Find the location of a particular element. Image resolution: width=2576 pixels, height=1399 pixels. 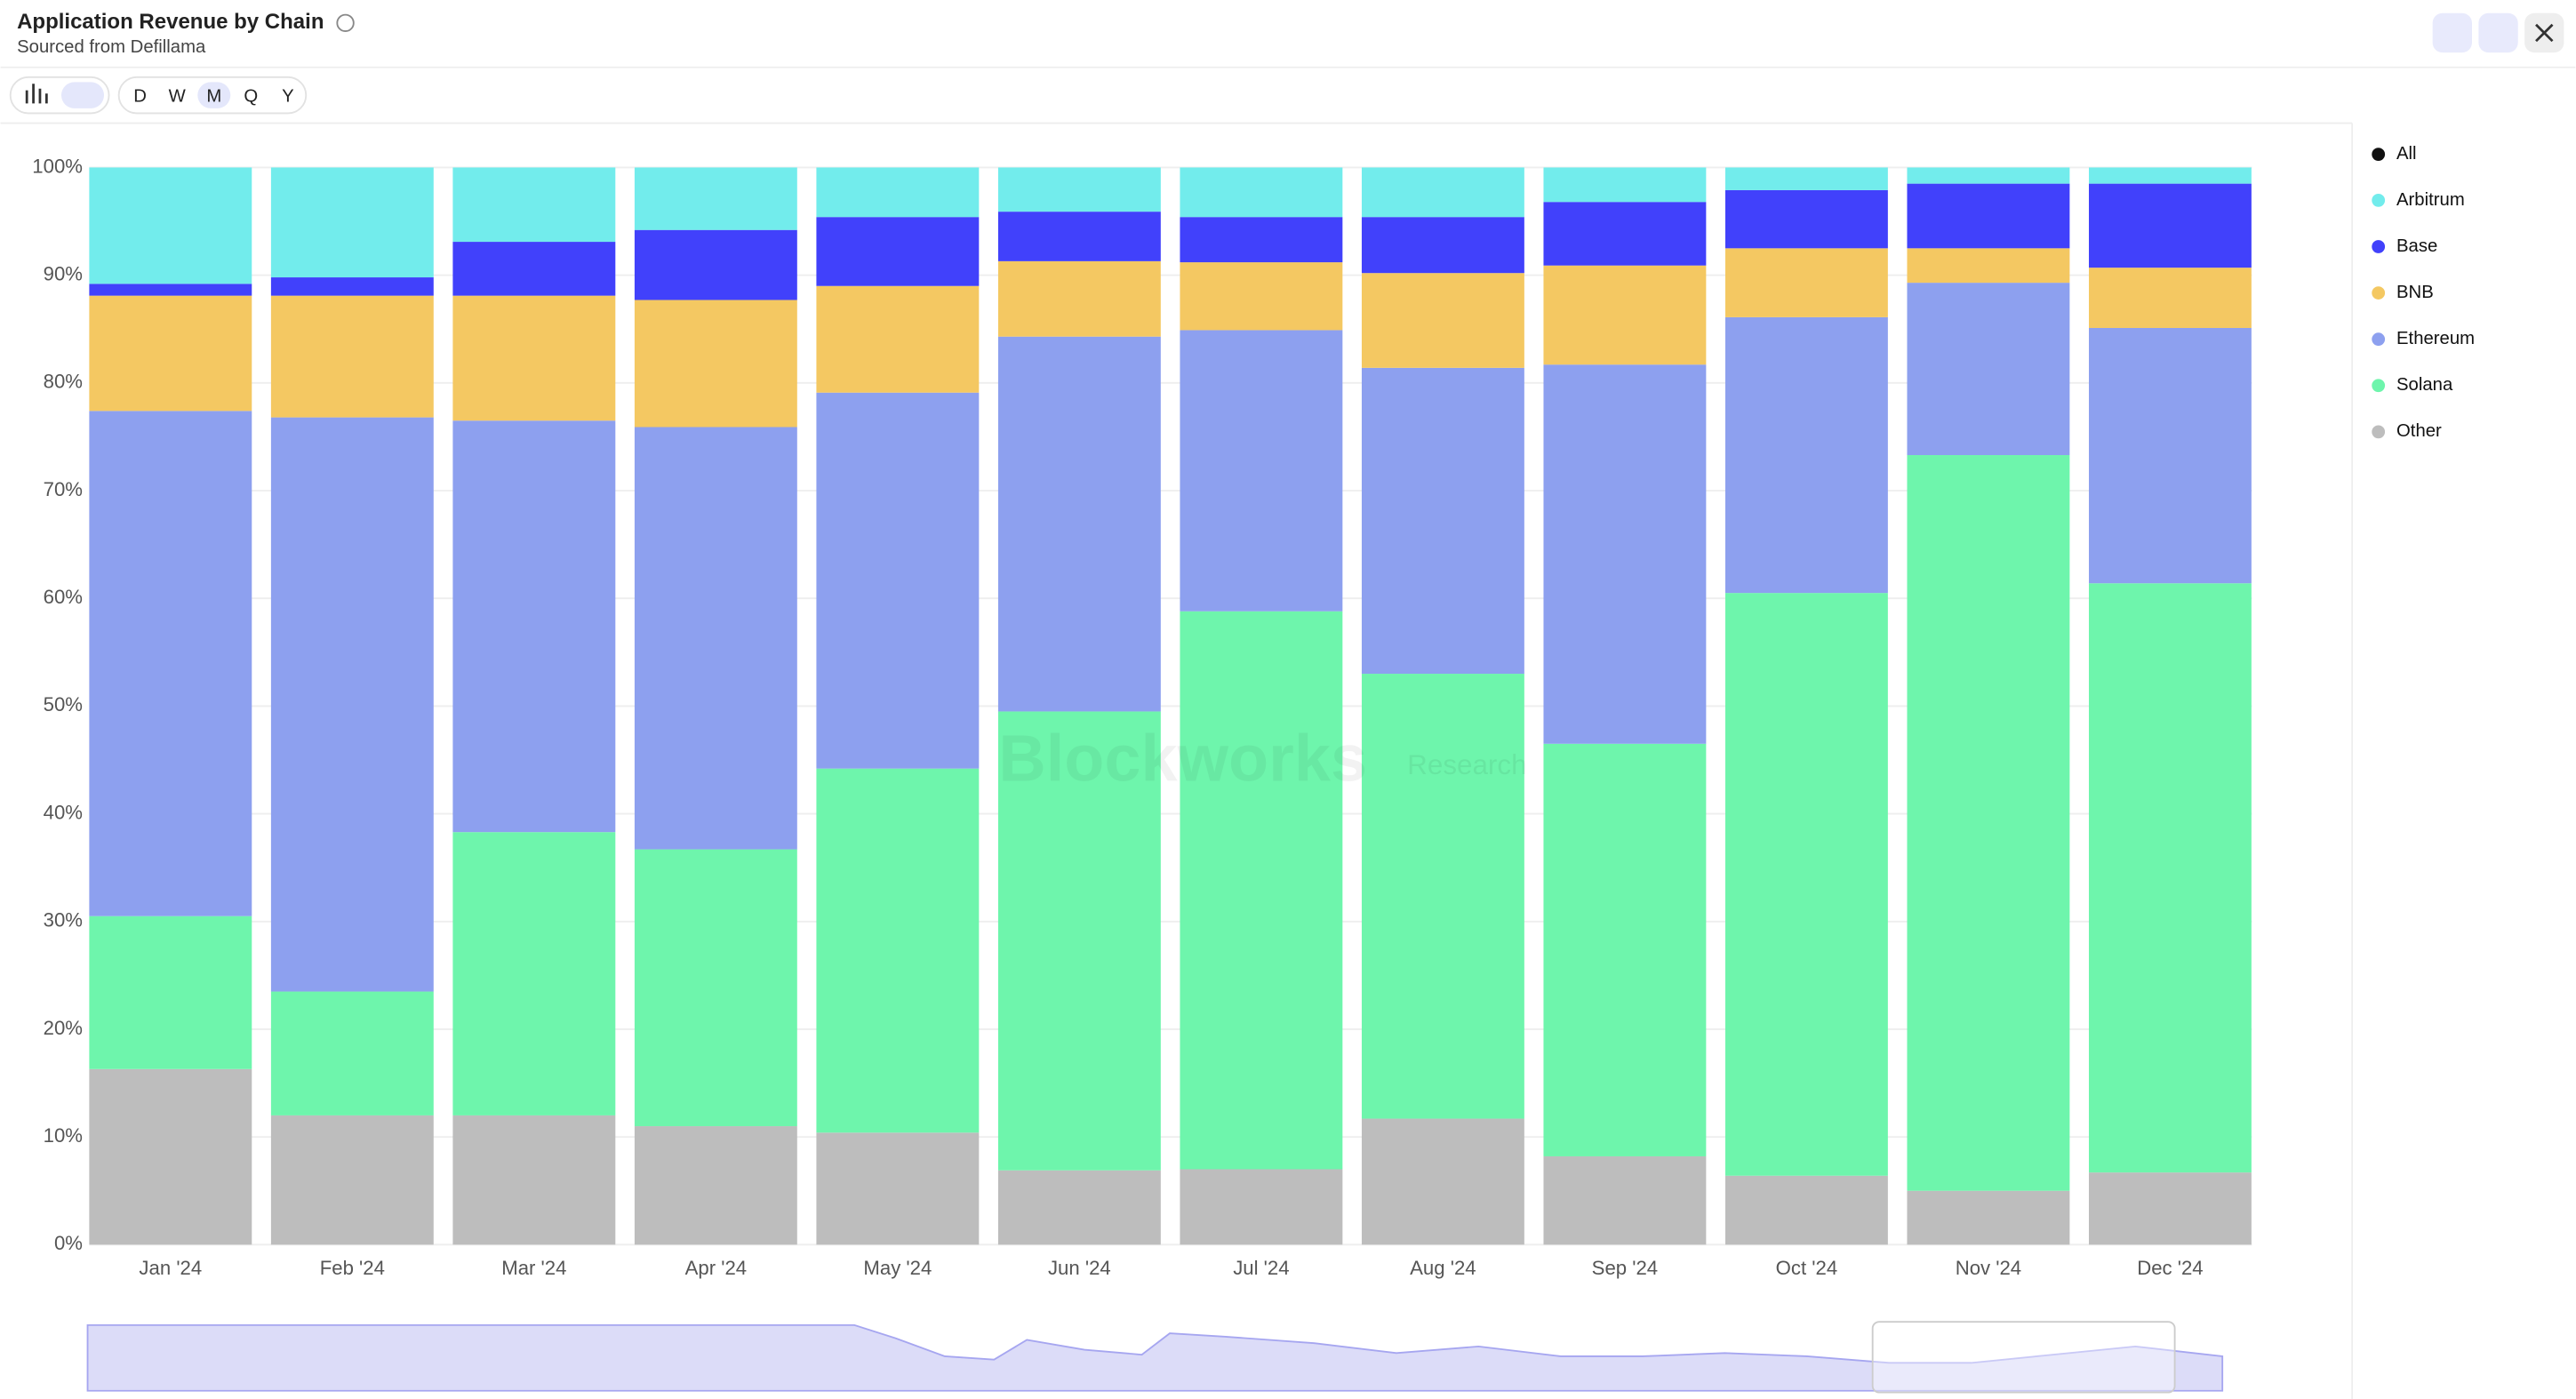

legend-label: Base is located at coordinates (2416, 246).